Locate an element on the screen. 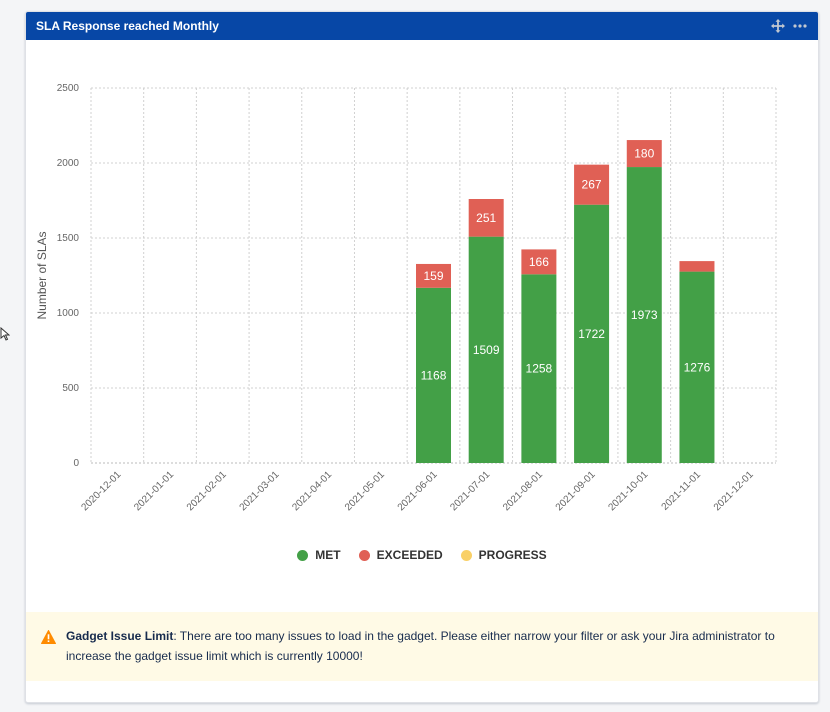 Image resolution: width=830 pixels, height=712 pixels. bar-value-label: 180 is located at coordinates (644, 154).